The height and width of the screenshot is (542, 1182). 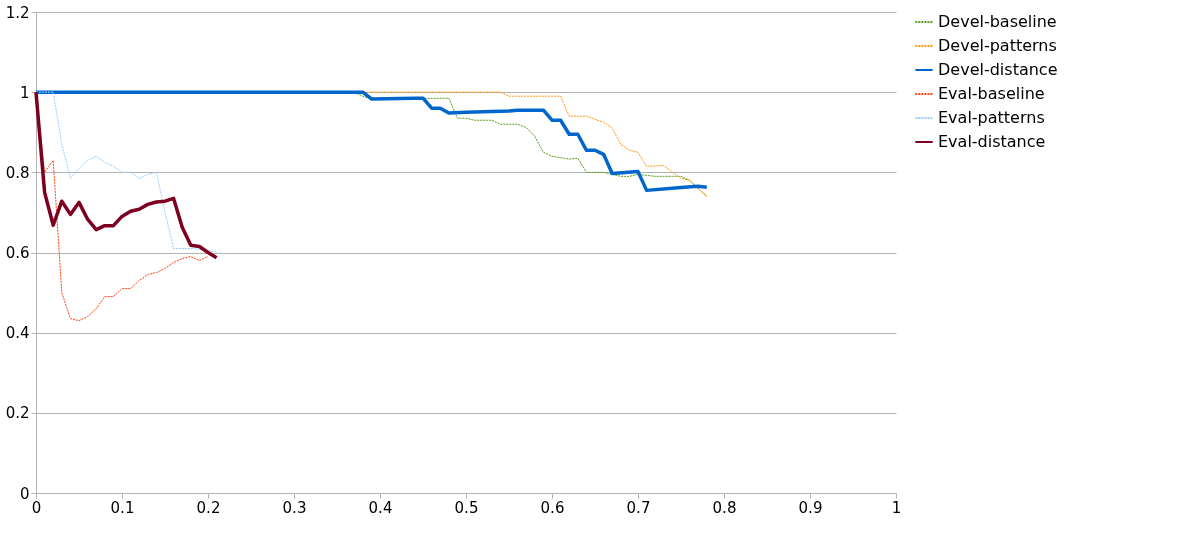 What do you see at coordinates (17, 413) in the screenshot?
I see `y-tick-label: 0.2` at bounding box center [17, 413].